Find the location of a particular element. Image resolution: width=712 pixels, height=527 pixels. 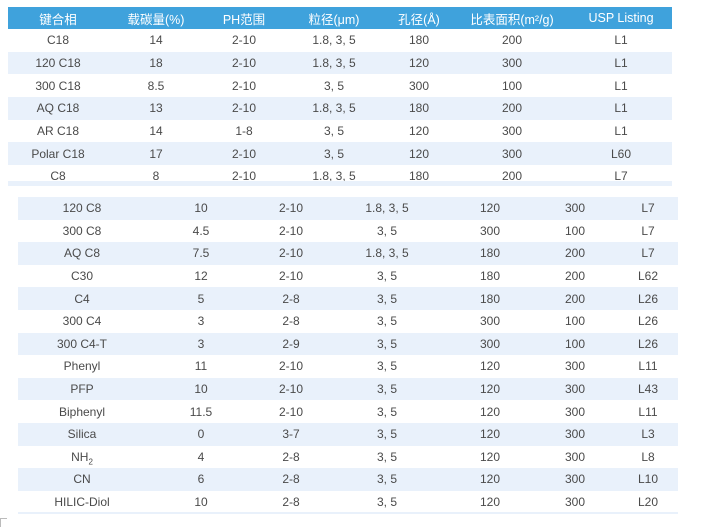

cell-carbon-load: 0 is located at coordinates (201, 434).